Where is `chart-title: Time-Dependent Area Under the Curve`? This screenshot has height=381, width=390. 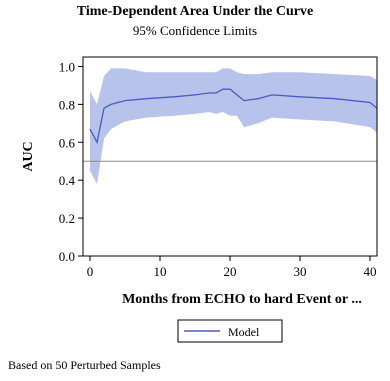 chart-title: Time-Dependent Area Under the Curve is located at coordinates (195, 11).